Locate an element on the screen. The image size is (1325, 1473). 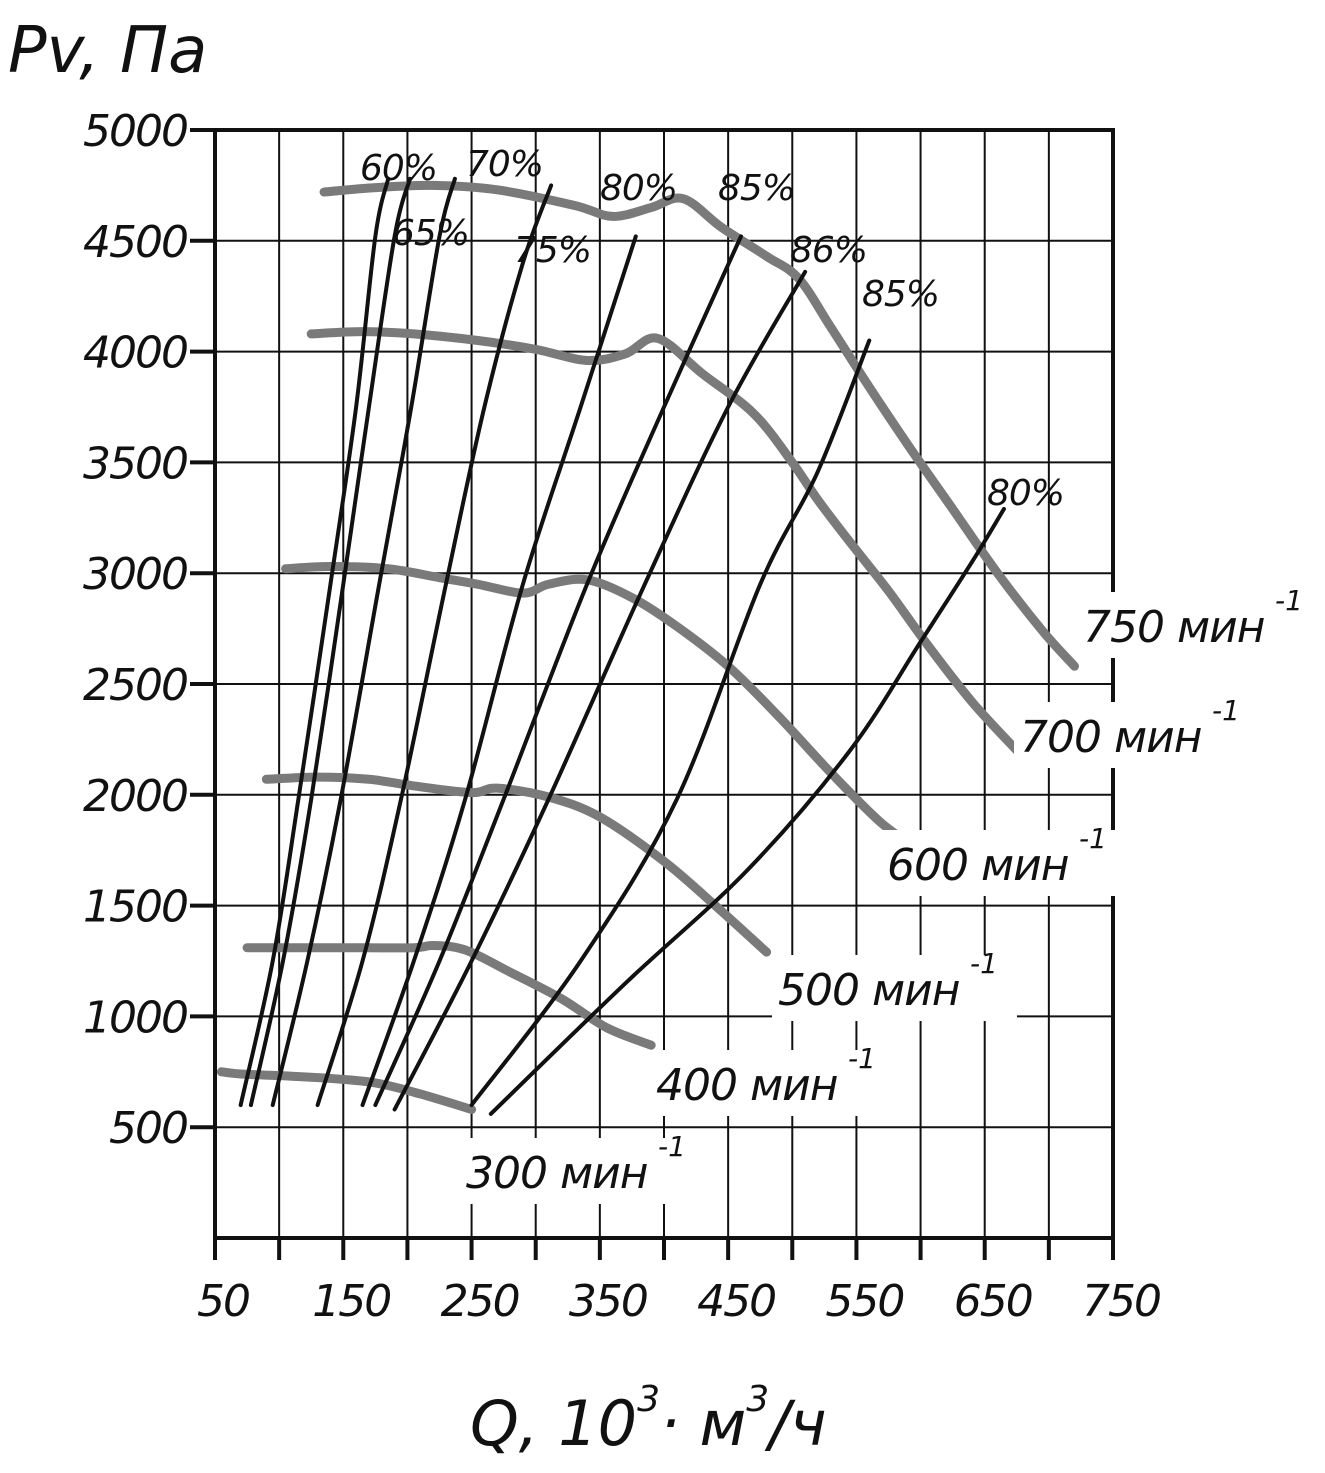
efficiency-label: 70% is located at coordinates (504, 164).